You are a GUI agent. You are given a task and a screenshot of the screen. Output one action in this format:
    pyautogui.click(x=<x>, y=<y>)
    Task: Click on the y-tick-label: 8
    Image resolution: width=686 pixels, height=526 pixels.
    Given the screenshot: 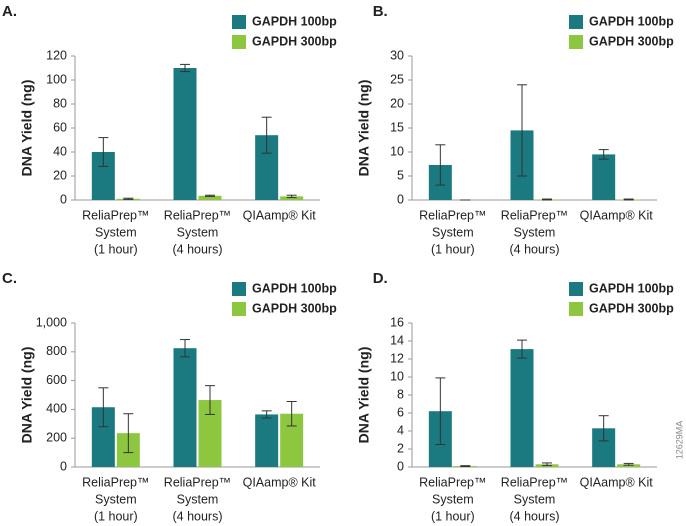 What is the action you would take?
    pyautogui.click(x=400, y=394)
    